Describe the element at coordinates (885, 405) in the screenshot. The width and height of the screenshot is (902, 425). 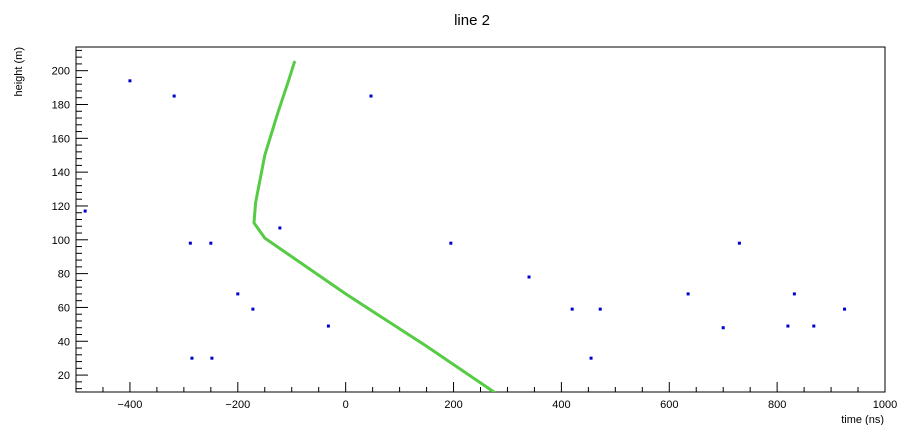
I see `x-tick-label: 1000` at that location.